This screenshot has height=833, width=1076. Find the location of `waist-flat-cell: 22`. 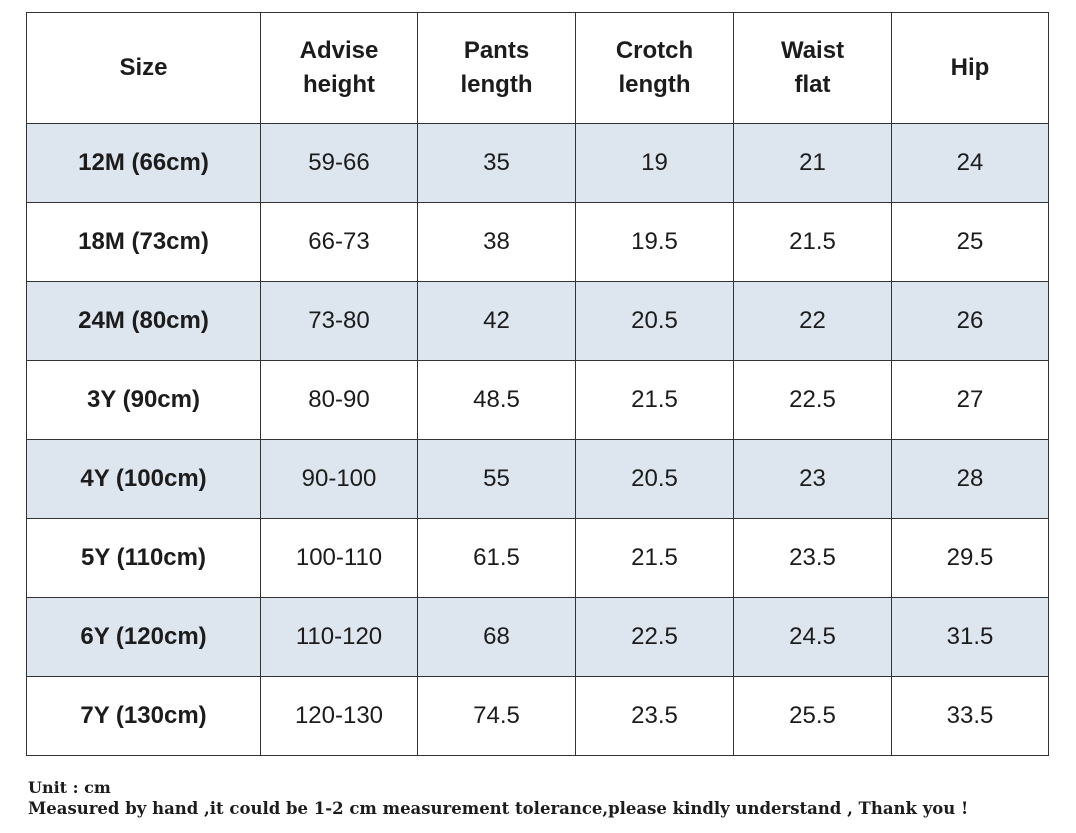

waist-flat-cell: 22 is located at coordinates (812, 321).